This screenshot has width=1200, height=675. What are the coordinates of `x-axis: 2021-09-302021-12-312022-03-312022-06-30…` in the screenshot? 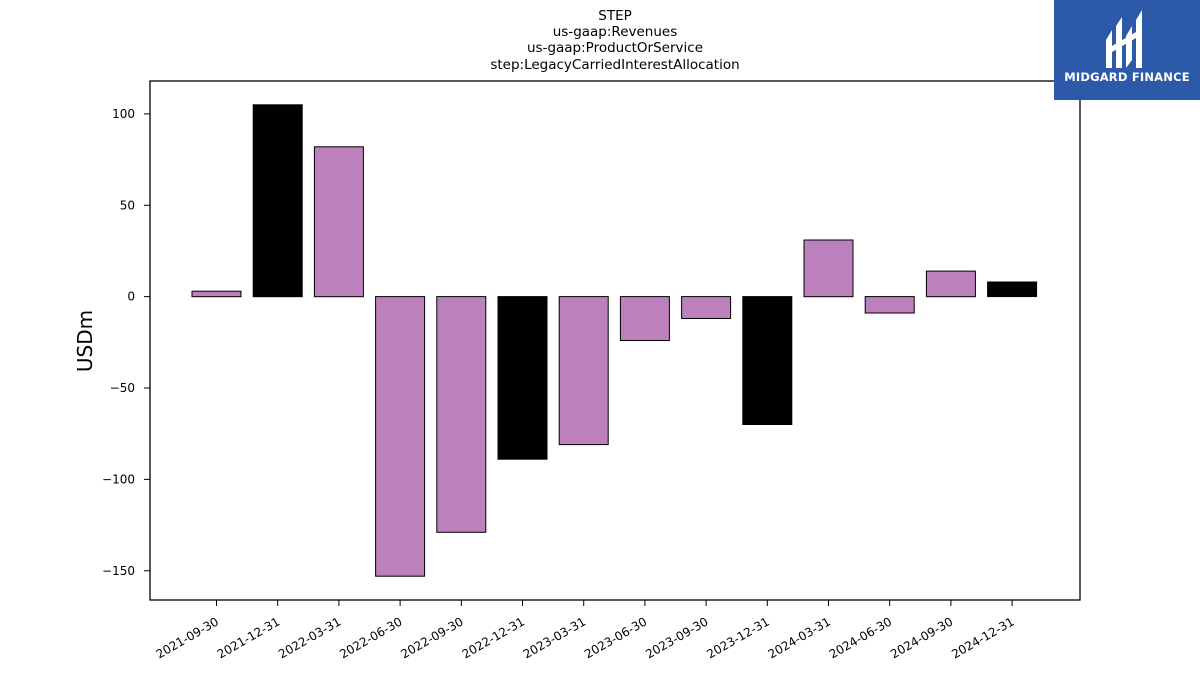 It's located at (585, 630).